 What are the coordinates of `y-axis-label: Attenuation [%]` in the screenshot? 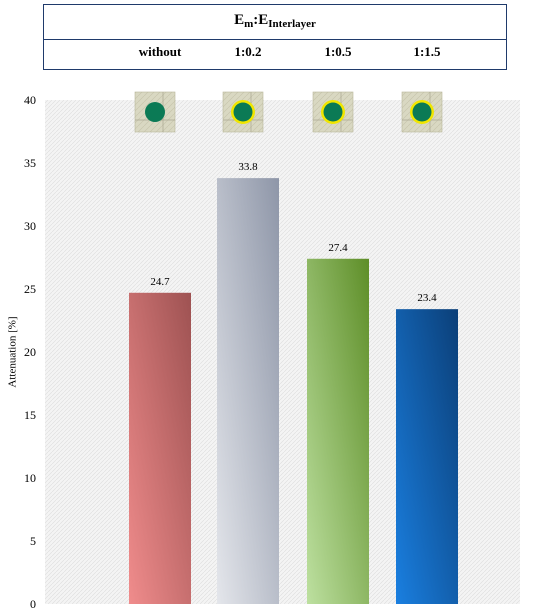 It's located at (12, 352).